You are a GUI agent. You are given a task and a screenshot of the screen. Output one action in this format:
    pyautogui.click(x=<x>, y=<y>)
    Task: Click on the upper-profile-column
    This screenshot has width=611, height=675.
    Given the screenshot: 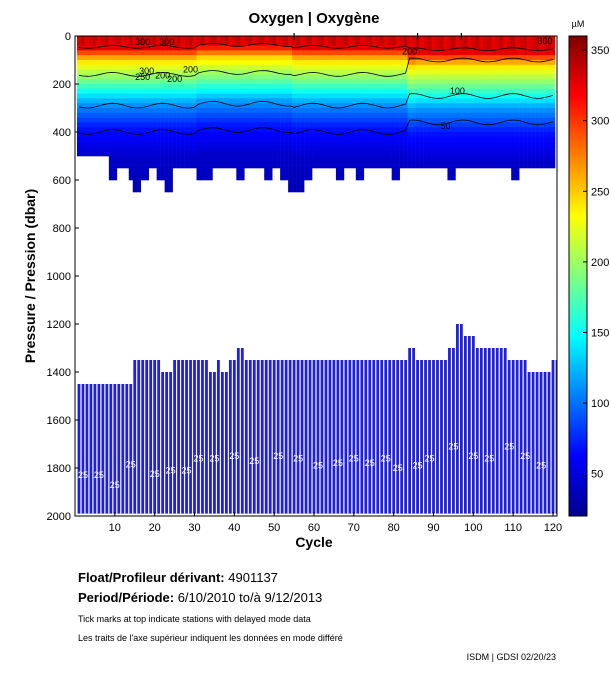 What is the action you would take?
    pyautogui.click(x=202, y=108)
    